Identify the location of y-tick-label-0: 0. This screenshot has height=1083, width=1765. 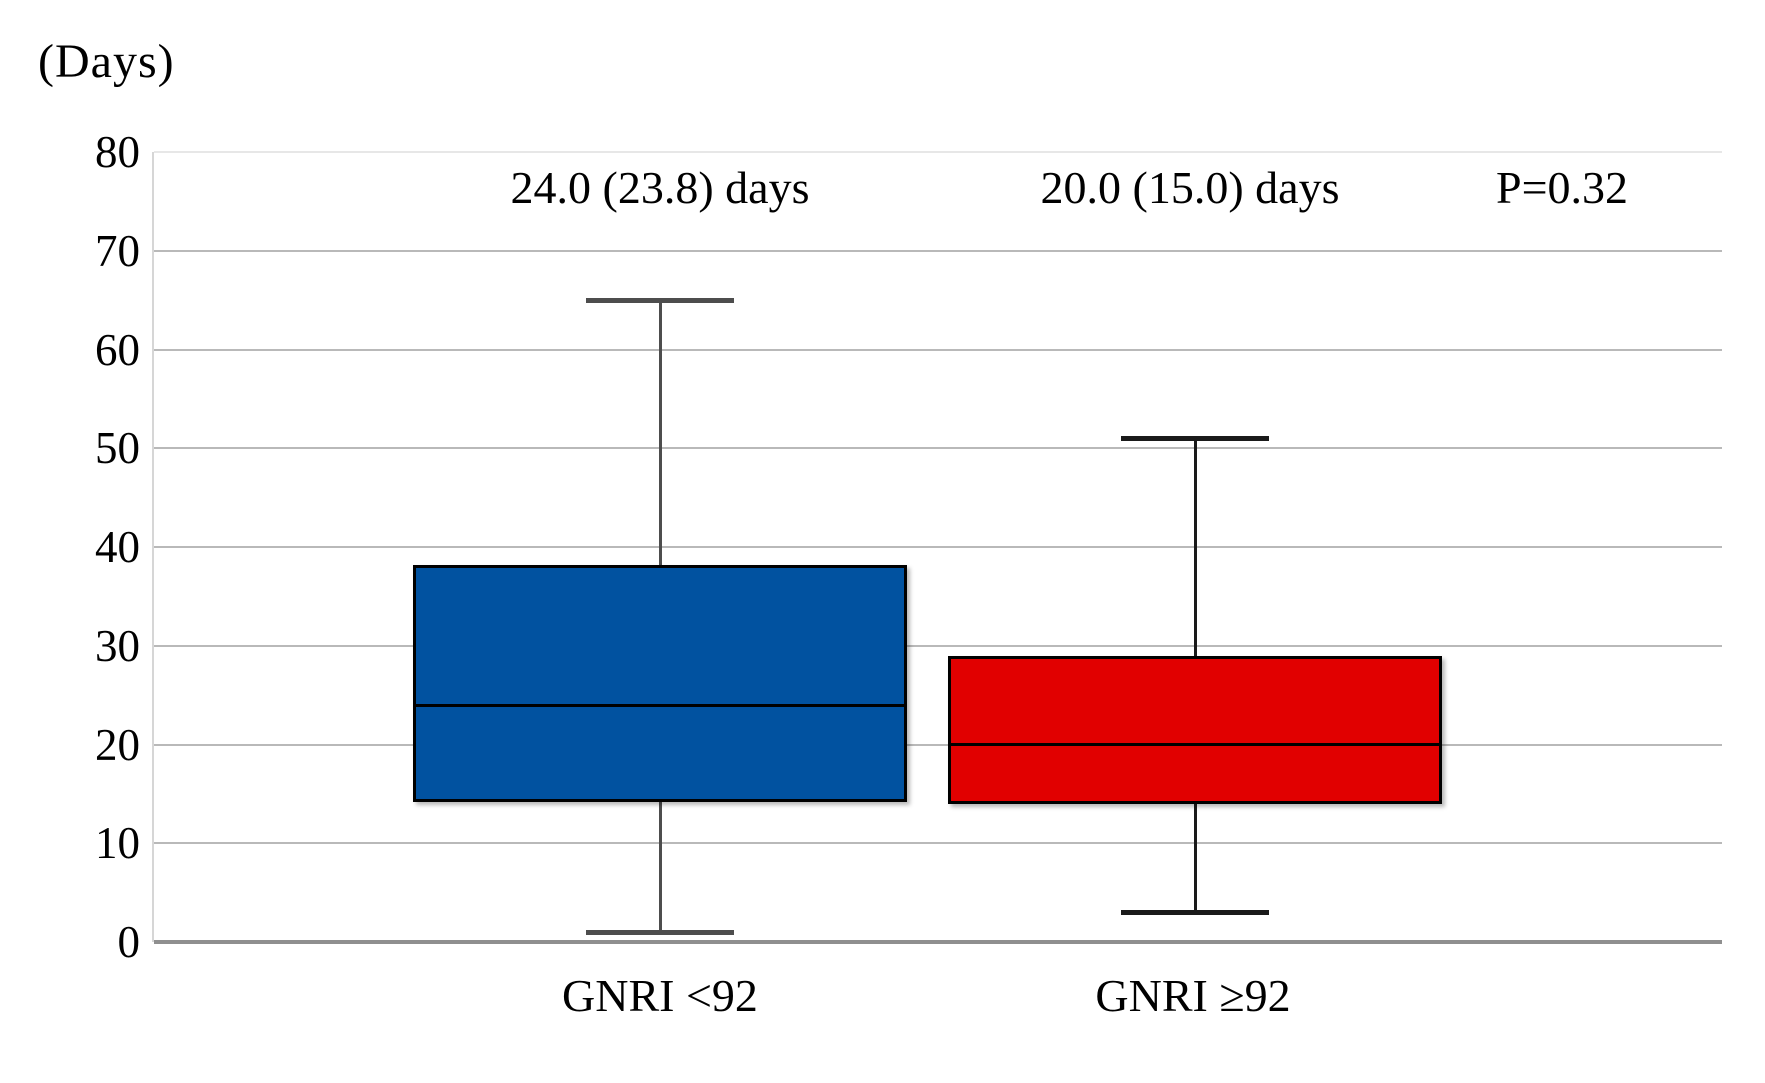
(129, 942).